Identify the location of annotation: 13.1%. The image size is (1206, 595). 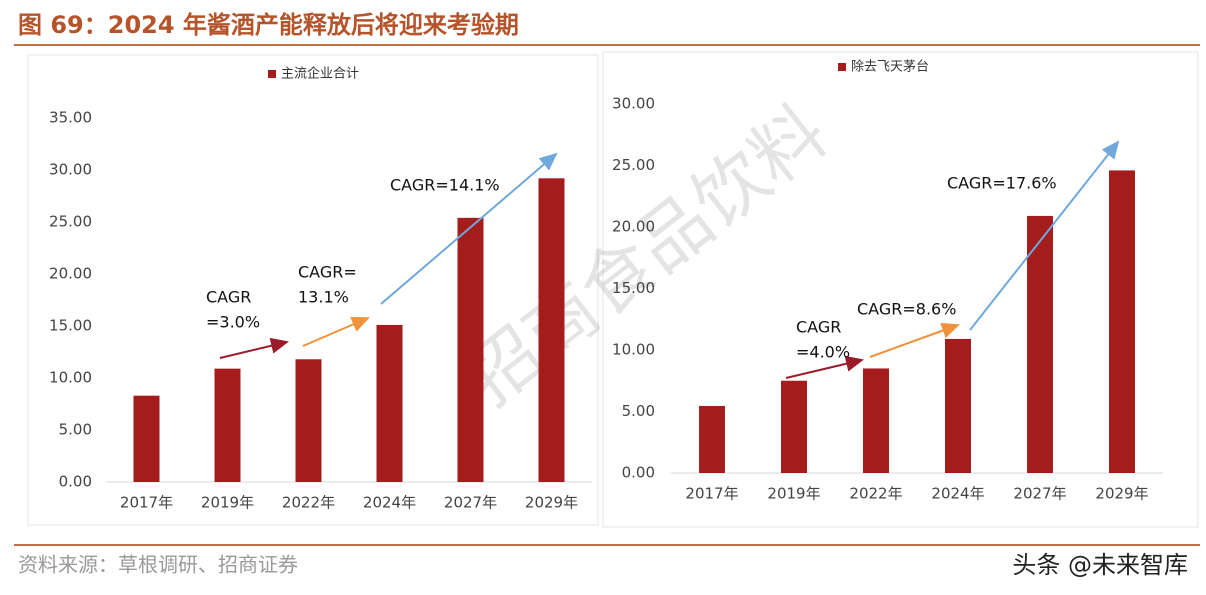
(323, 297).